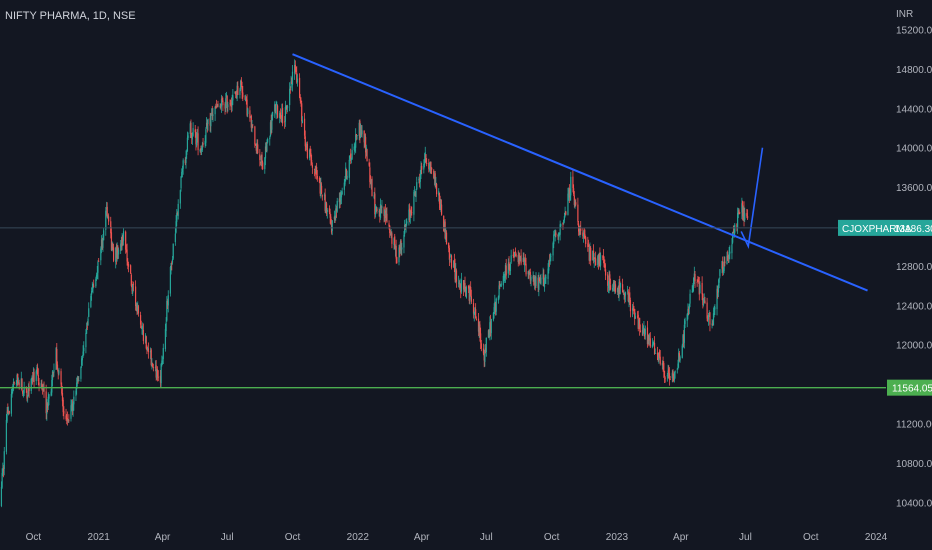 This screenshot has width=932, height=550. Describe the element at coordinates (885, 227) in the screenshot. I see `last-price-tag` at that location.